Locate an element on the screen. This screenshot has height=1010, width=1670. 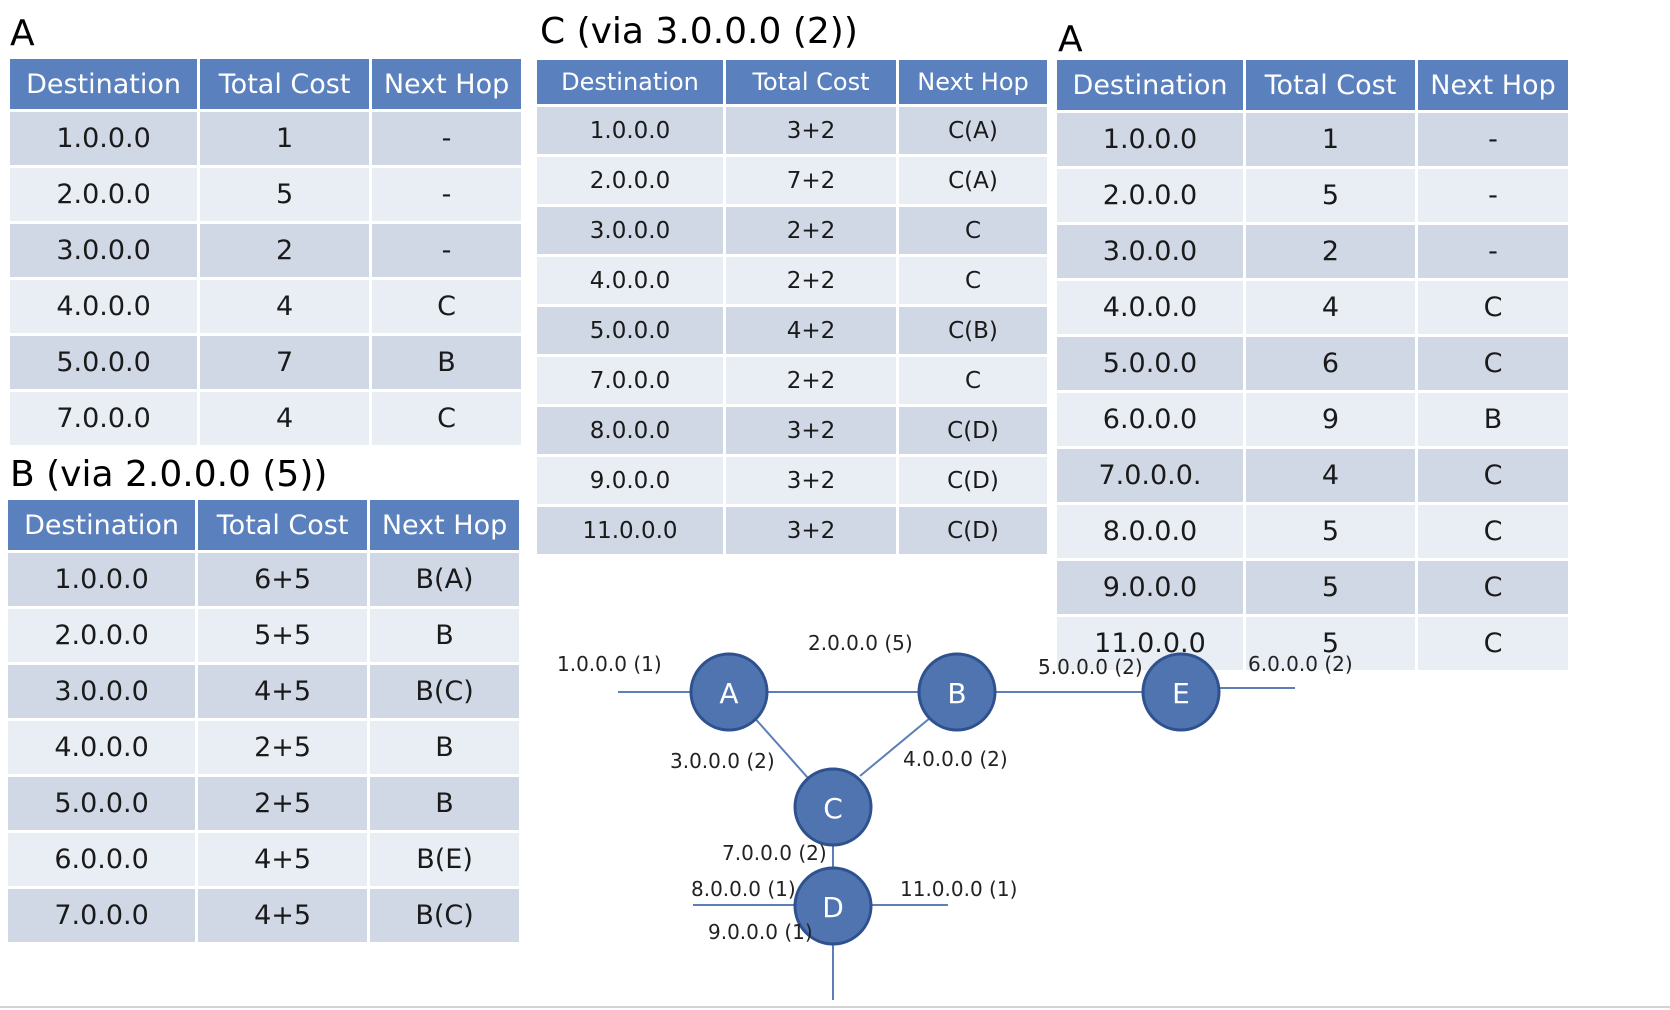
cell-total-cost: 7 is located at coordinates (285, 362).